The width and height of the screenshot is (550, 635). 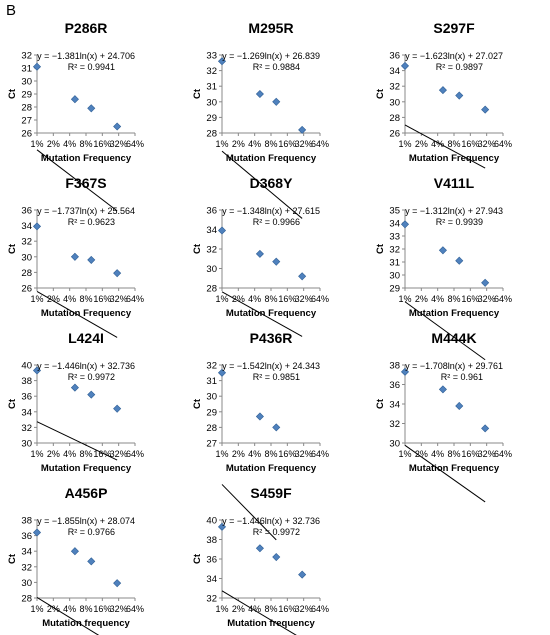 What do you see at coordinates (421, 144) in the screenshot?
I see `chart-3-x-tick-label: 2%` at bounding box center [421, 144].